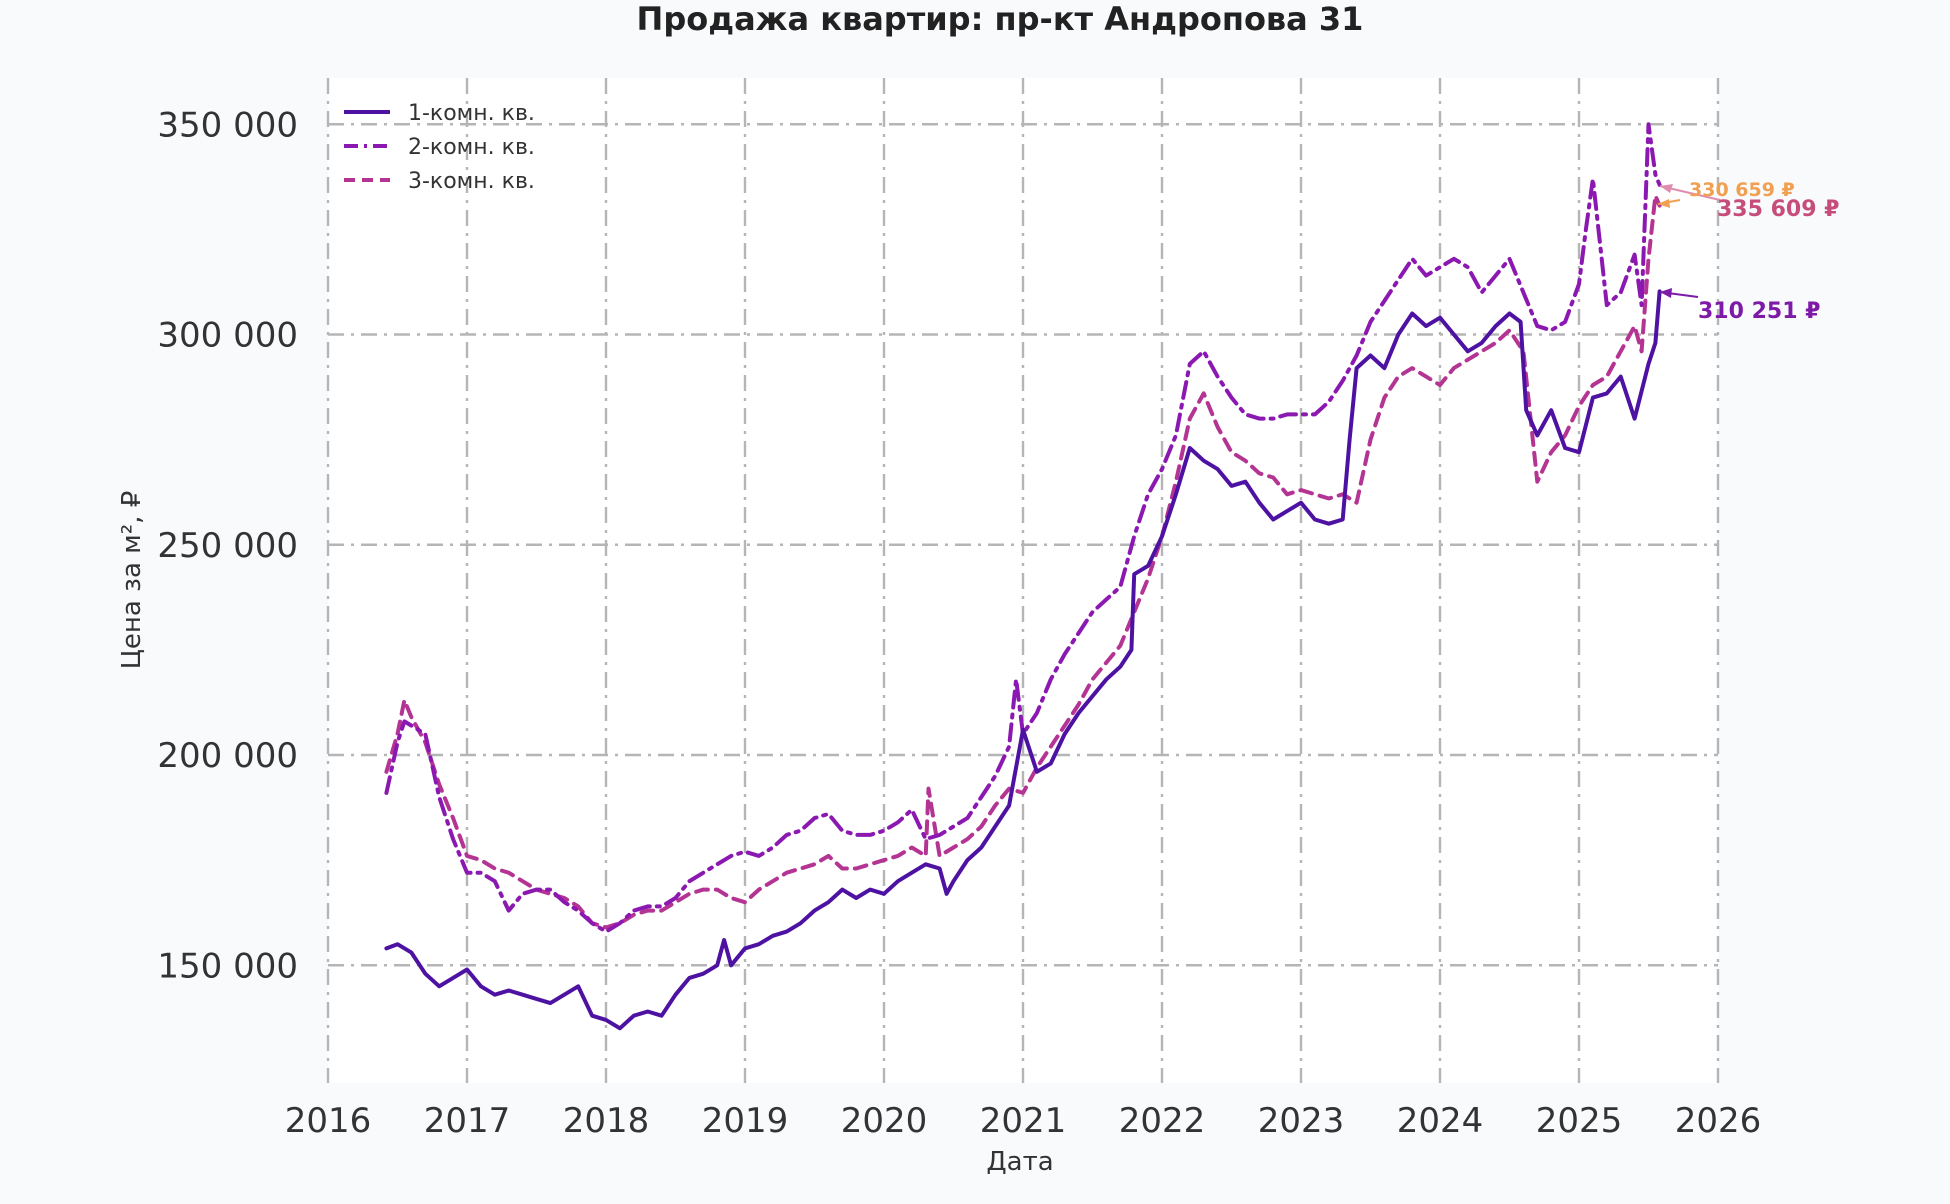  Describe the element at coordinates (328, 1121) in the screenshot. I see `x-tick-label: 2016` at that location.